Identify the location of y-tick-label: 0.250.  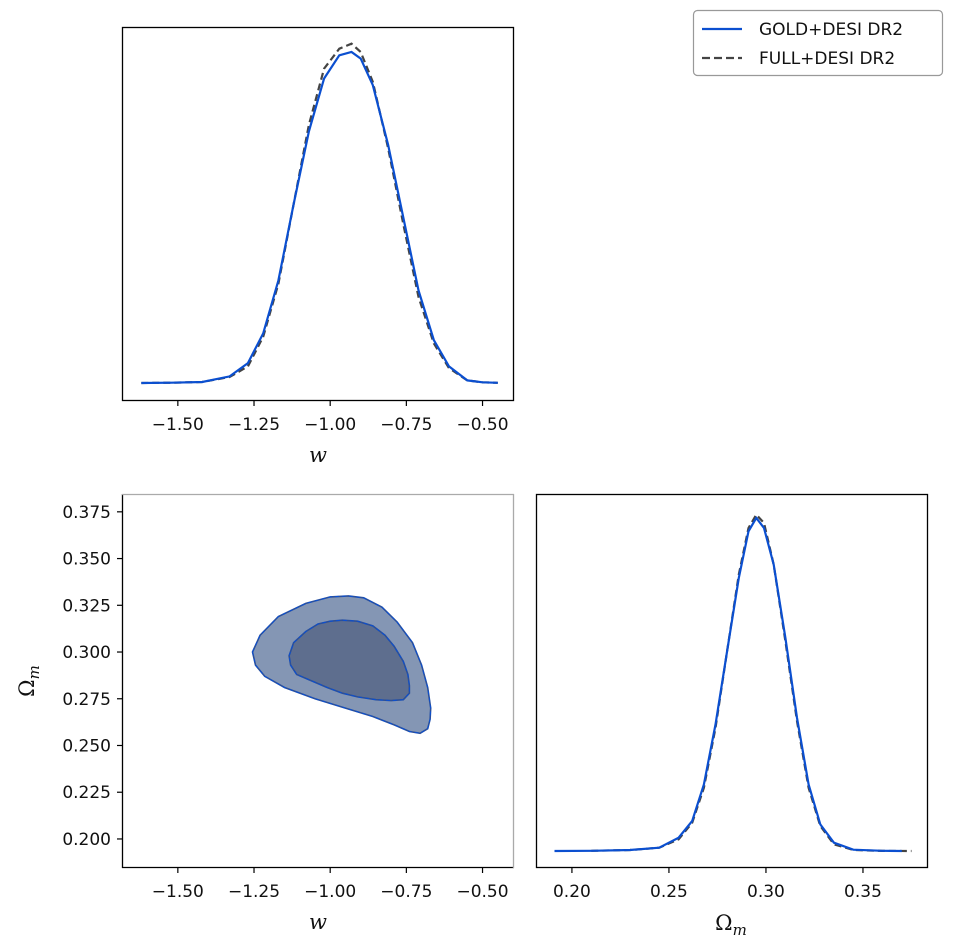
(86, 746).